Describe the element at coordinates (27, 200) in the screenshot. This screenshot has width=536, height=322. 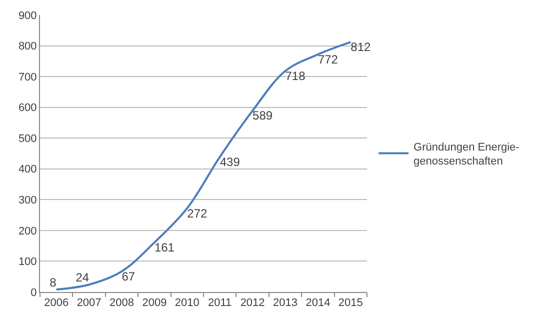
I see `y-tick-label: 300` at that location.